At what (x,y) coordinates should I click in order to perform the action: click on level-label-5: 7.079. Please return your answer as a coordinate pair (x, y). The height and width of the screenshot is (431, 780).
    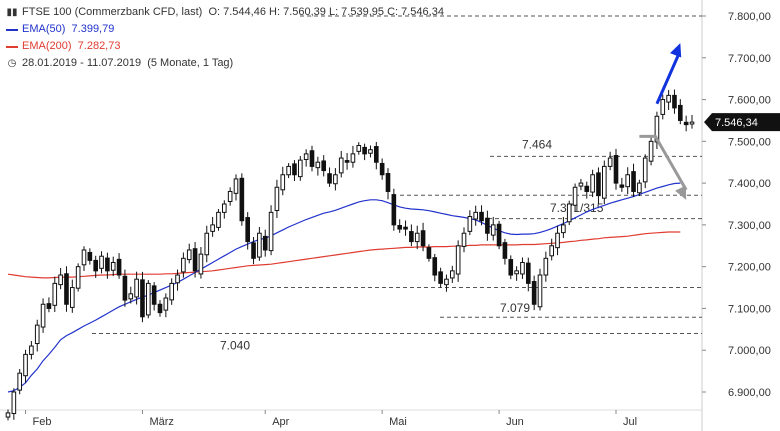
    Looking at the image, I should click on (515, 308).